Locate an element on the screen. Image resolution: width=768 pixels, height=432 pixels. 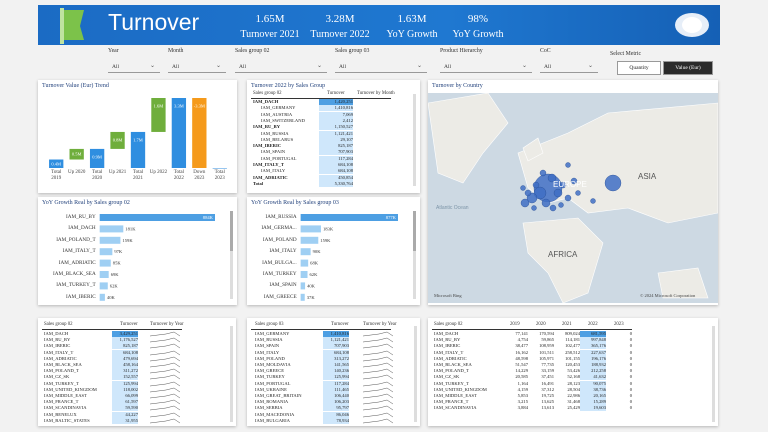
kpi-label: Turnover 2022 is located at coordinates (340, 34).